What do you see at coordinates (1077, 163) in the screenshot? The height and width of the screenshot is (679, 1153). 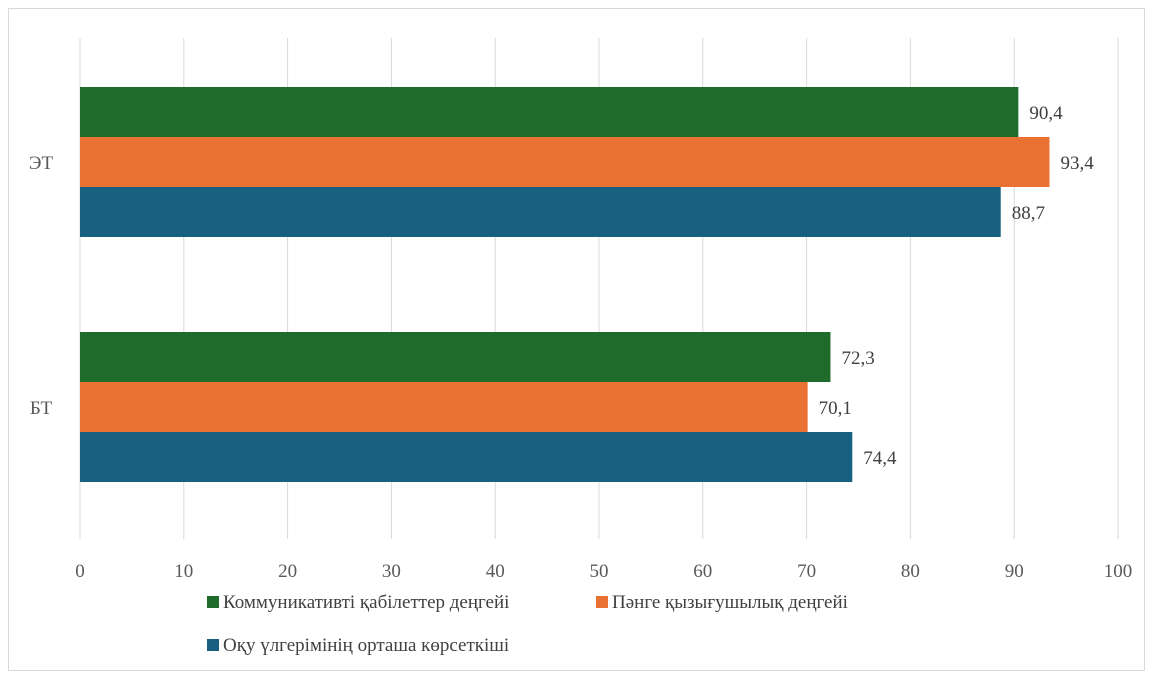 I see `data-label: 93,4` at bounding box center [1077, 163].